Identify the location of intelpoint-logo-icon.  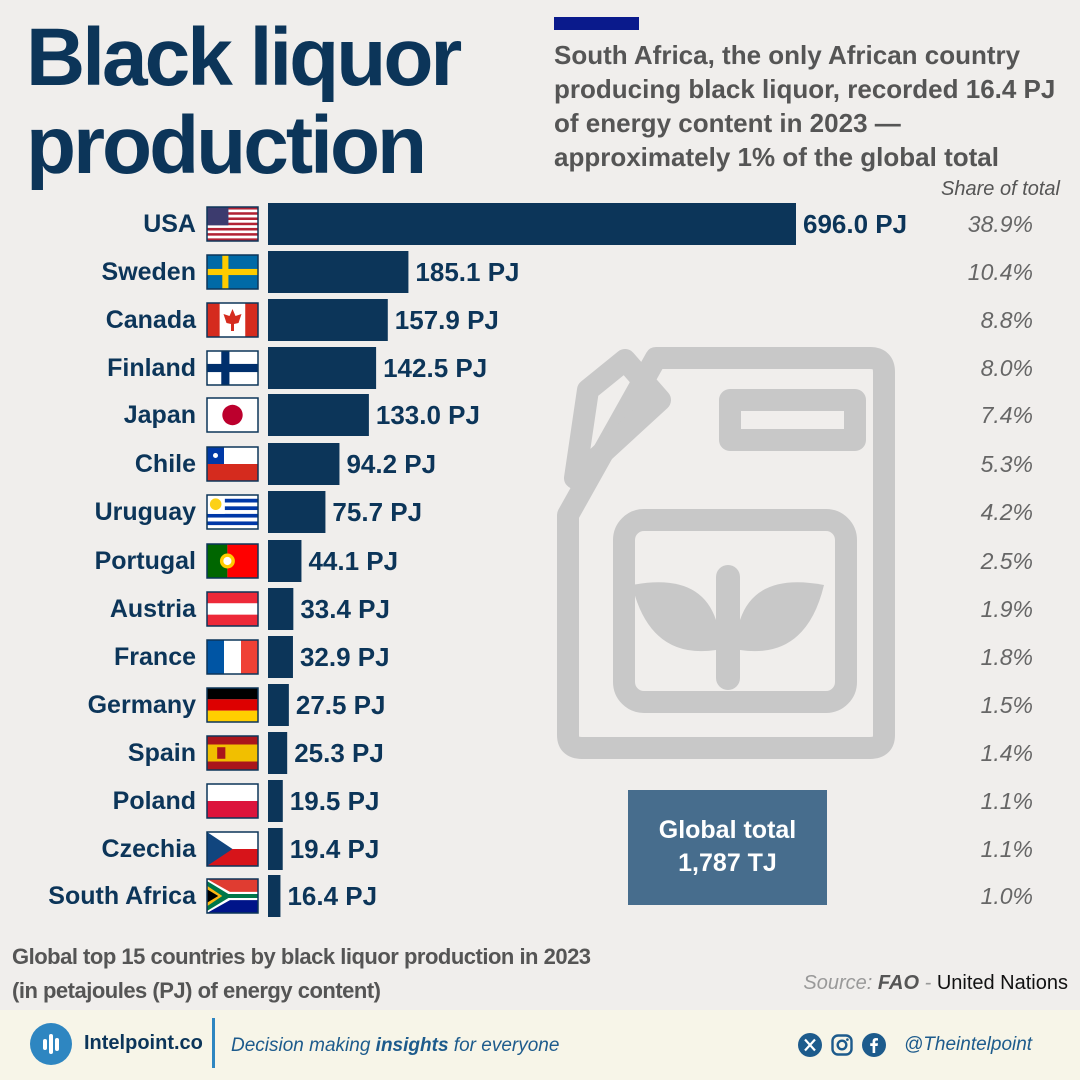
(51, 1044).